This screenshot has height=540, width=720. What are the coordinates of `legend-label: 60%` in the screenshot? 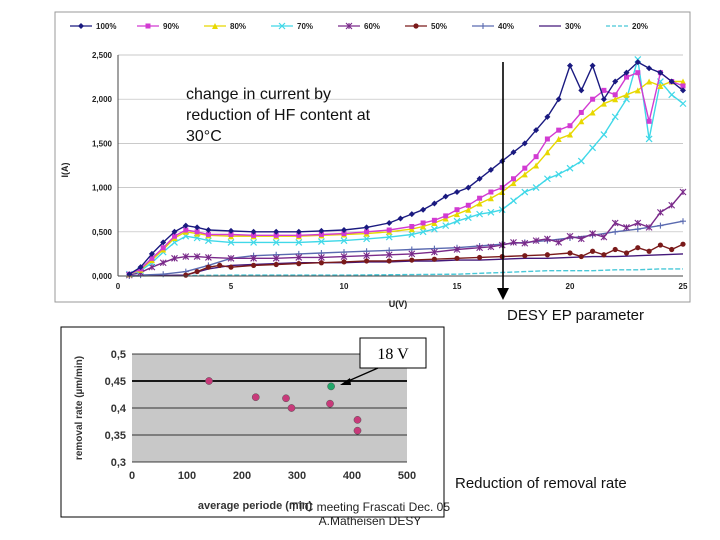 It's located at (372, 26).